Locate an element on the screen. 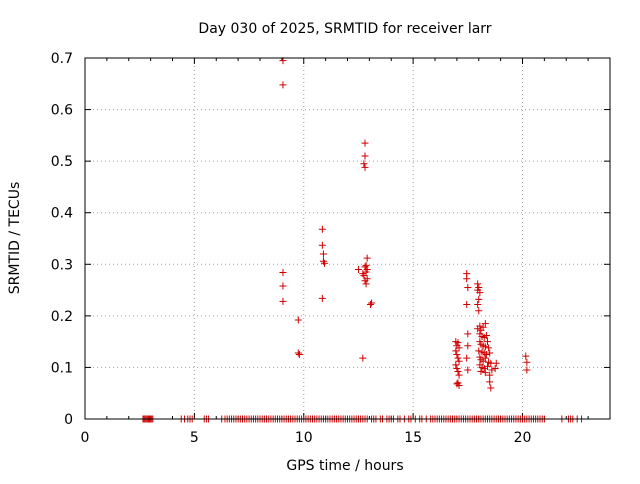 The height and width of the screenshot is (484, 640). y-tick-label: 0.1 is located at coordinates (62, 368).